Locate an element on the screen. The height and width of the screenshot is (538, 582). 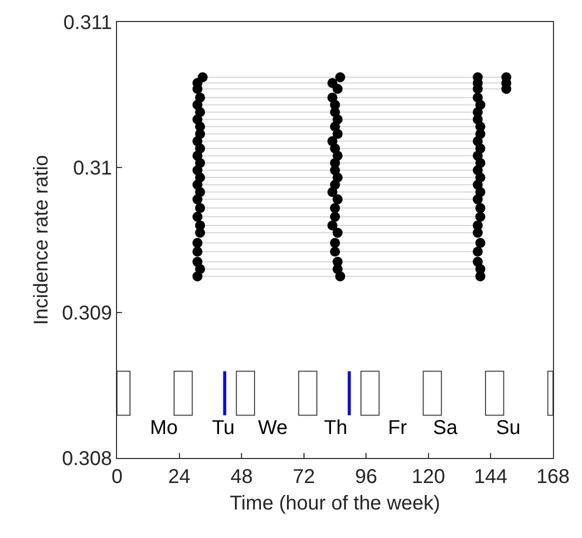
x-tick-label: 168 is located at coordinates (553, 477).